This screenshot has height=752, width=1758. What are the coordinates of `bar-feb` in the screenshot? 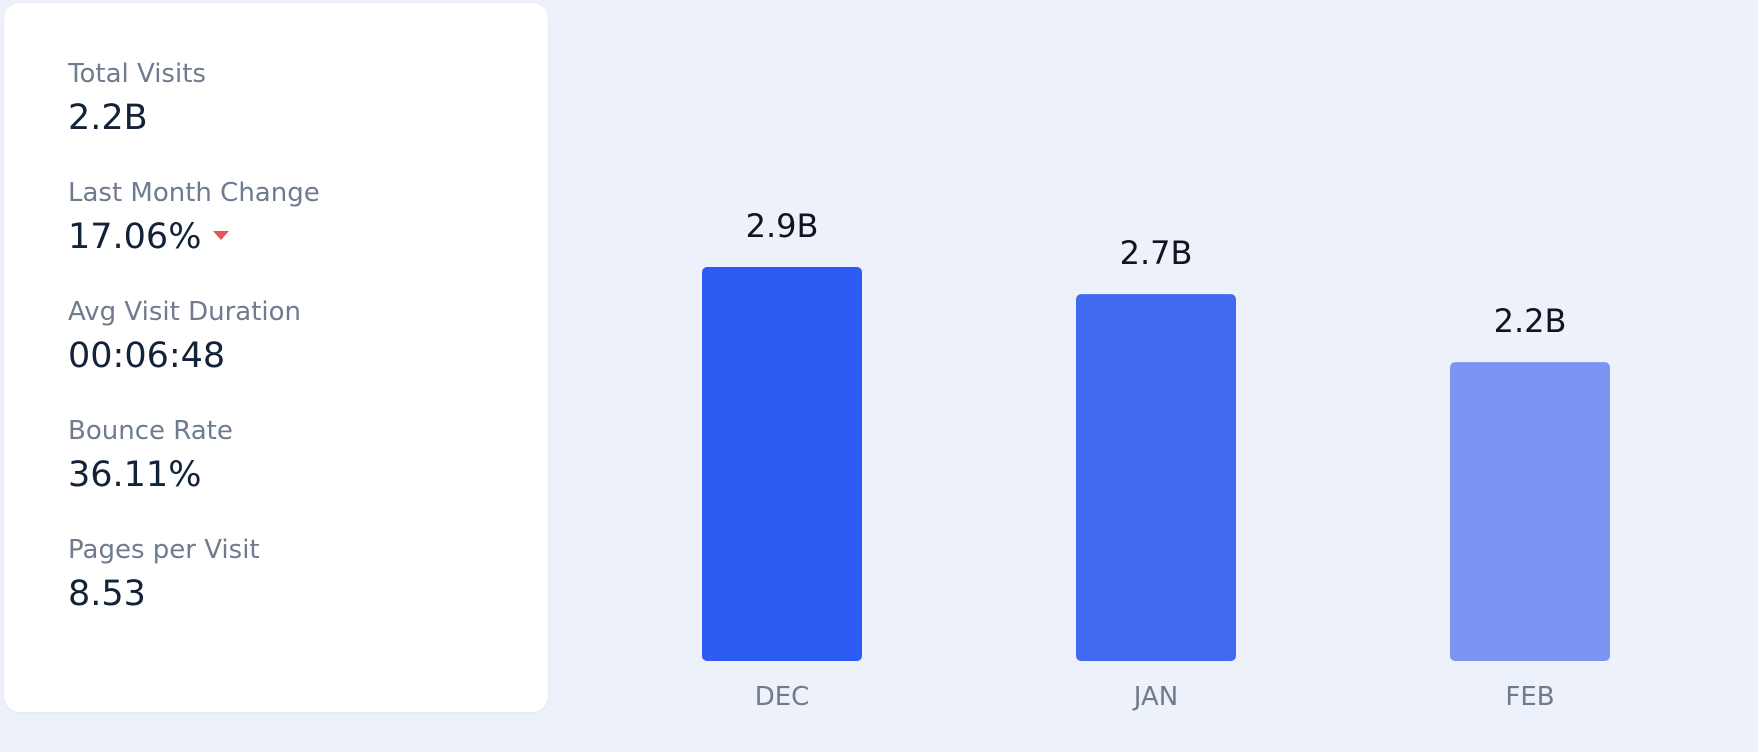 It's located at (1530, 511).